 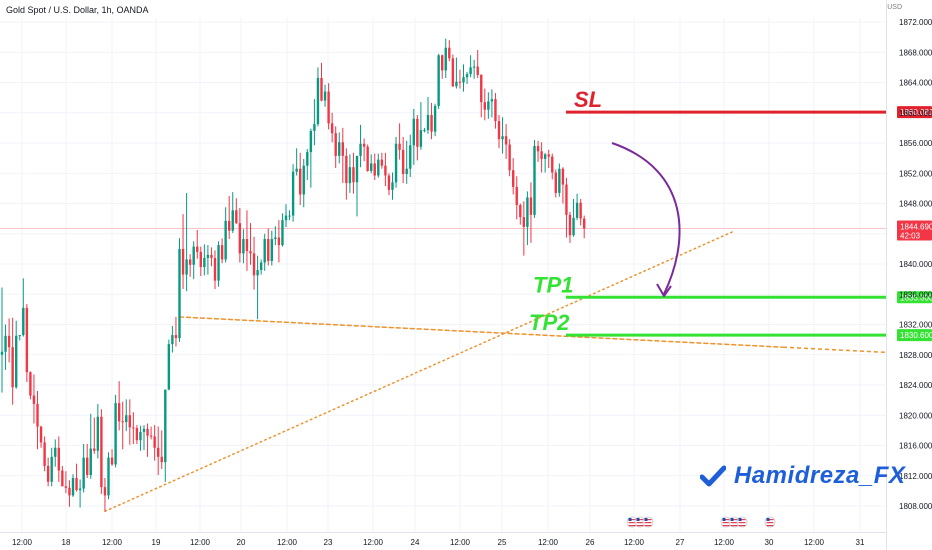 What do you see at coordinates (915, 264) in the screenshot?
I see `price-tick-label: 1840.000` at bounding box center [915, 264].